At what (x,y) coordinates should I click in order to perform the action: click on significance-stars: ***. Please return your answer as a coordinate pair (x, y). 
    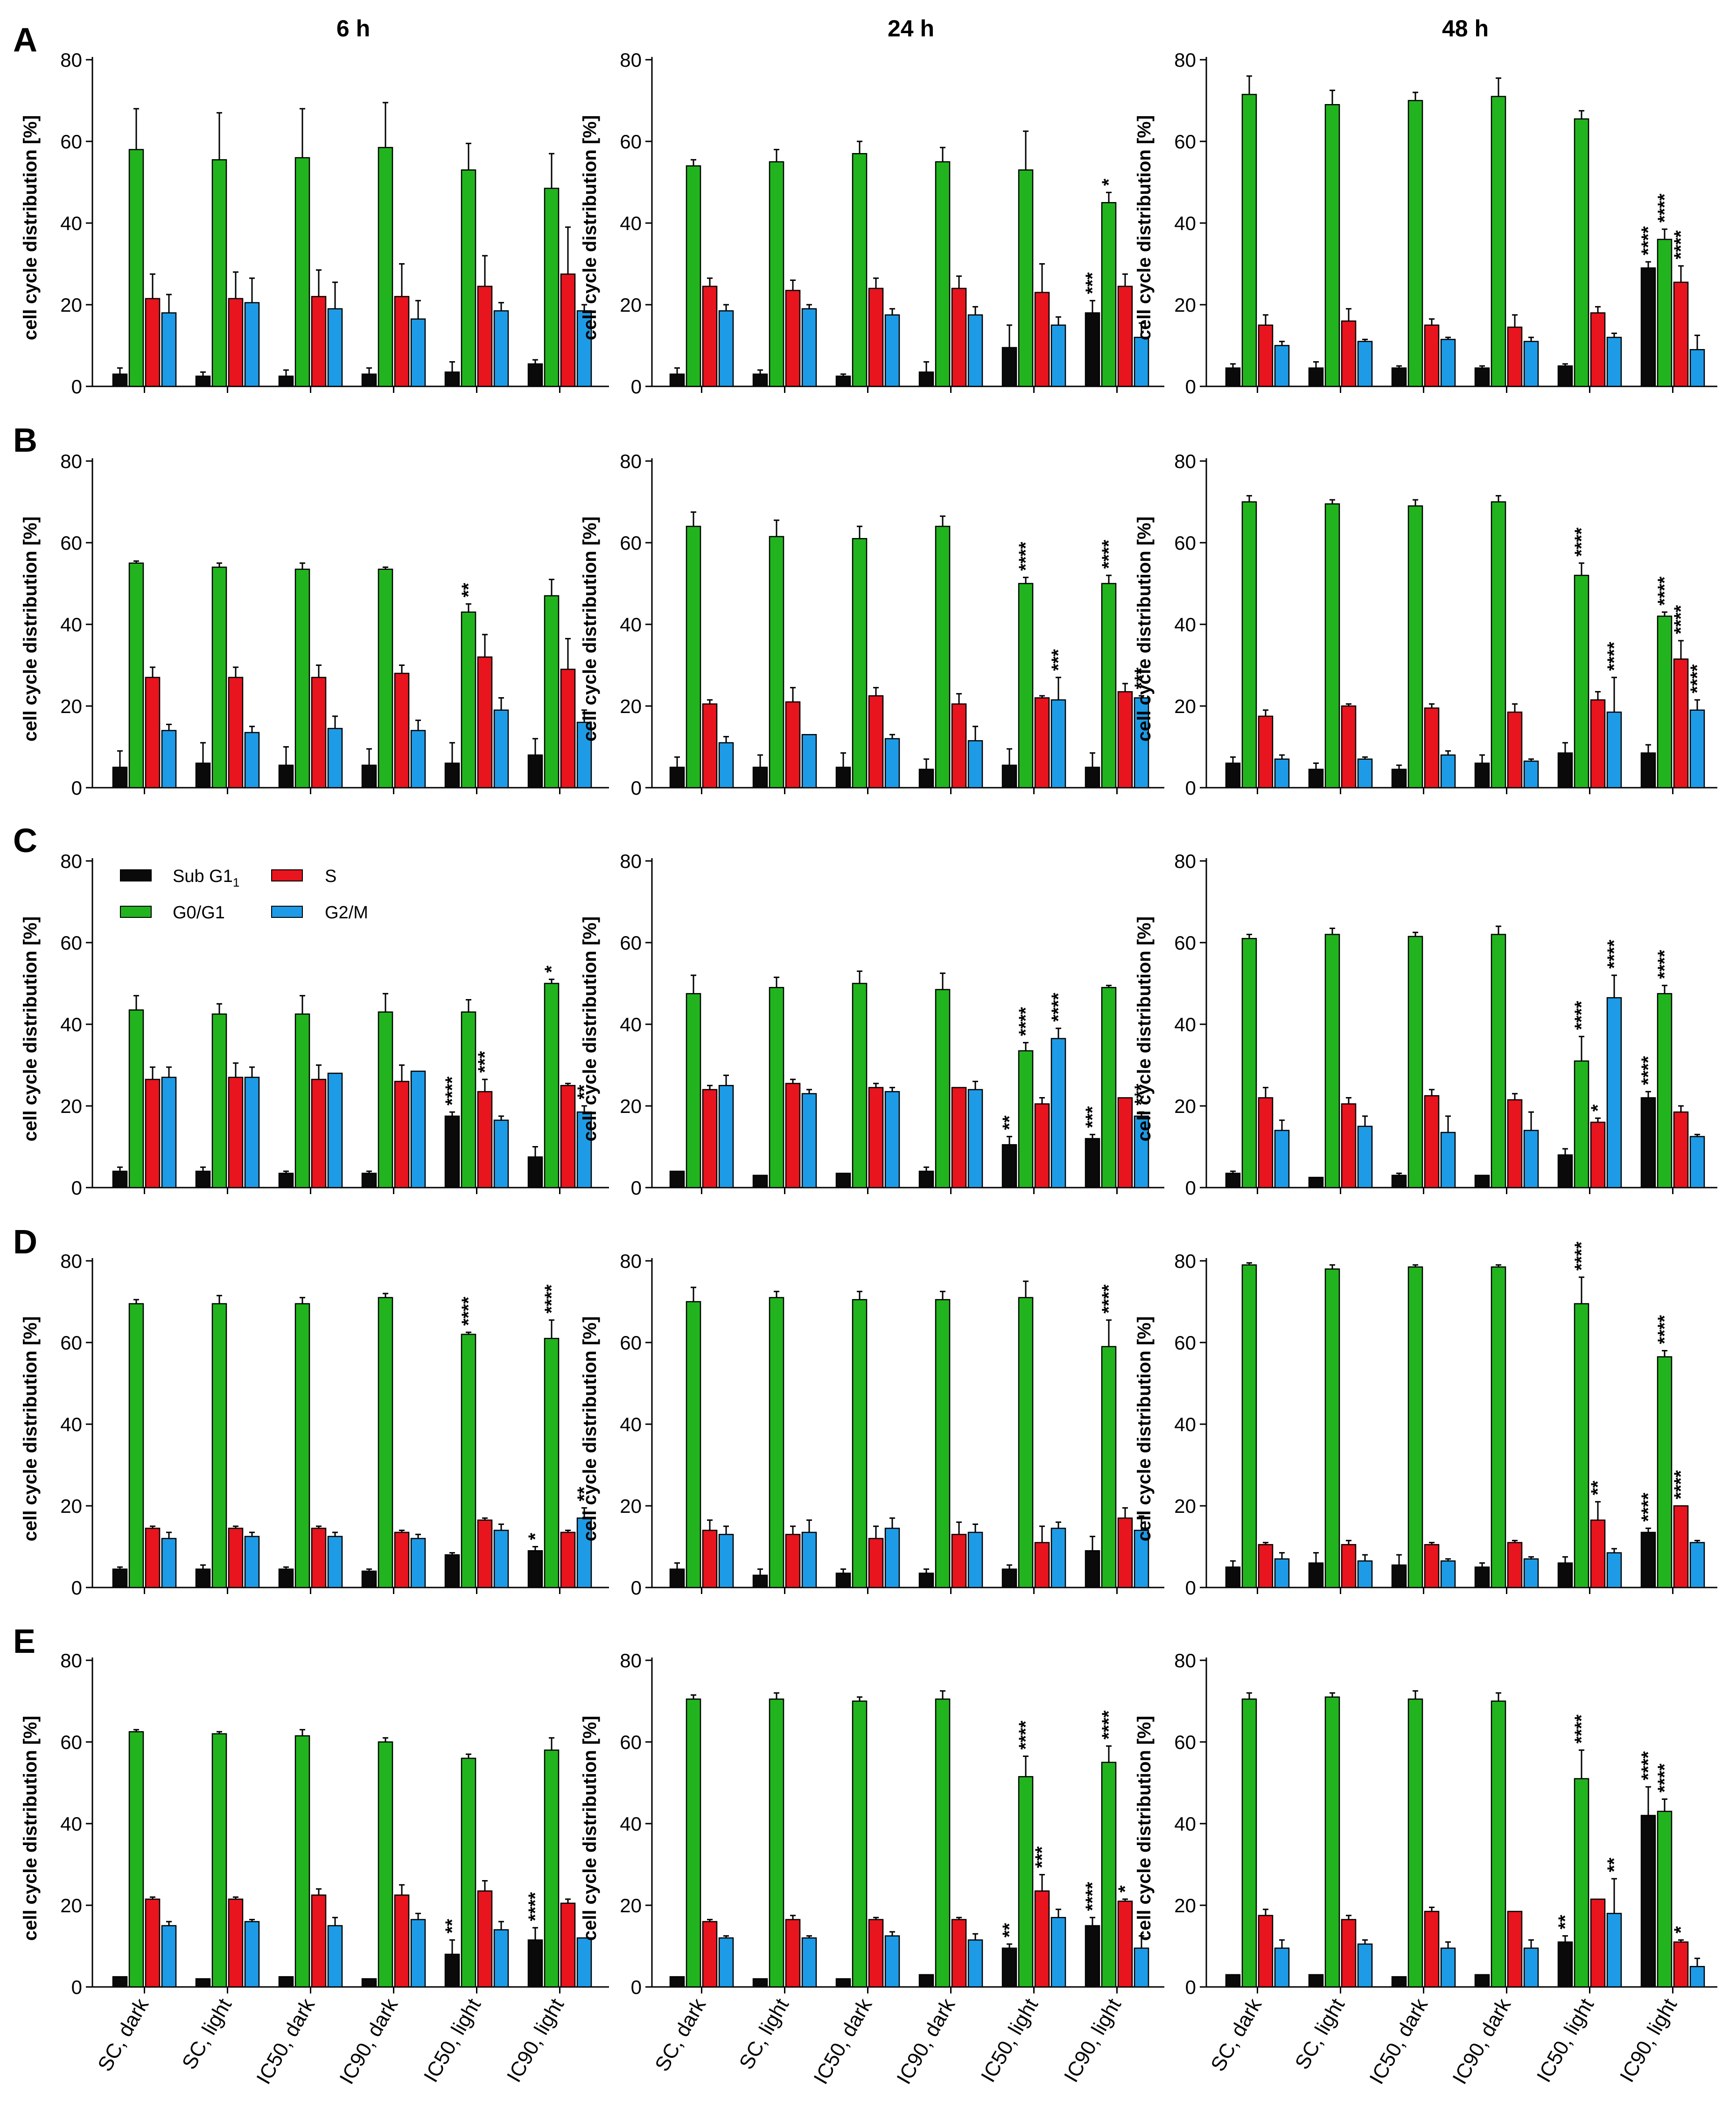
    Looking at the image, I should click on (1092, 283).